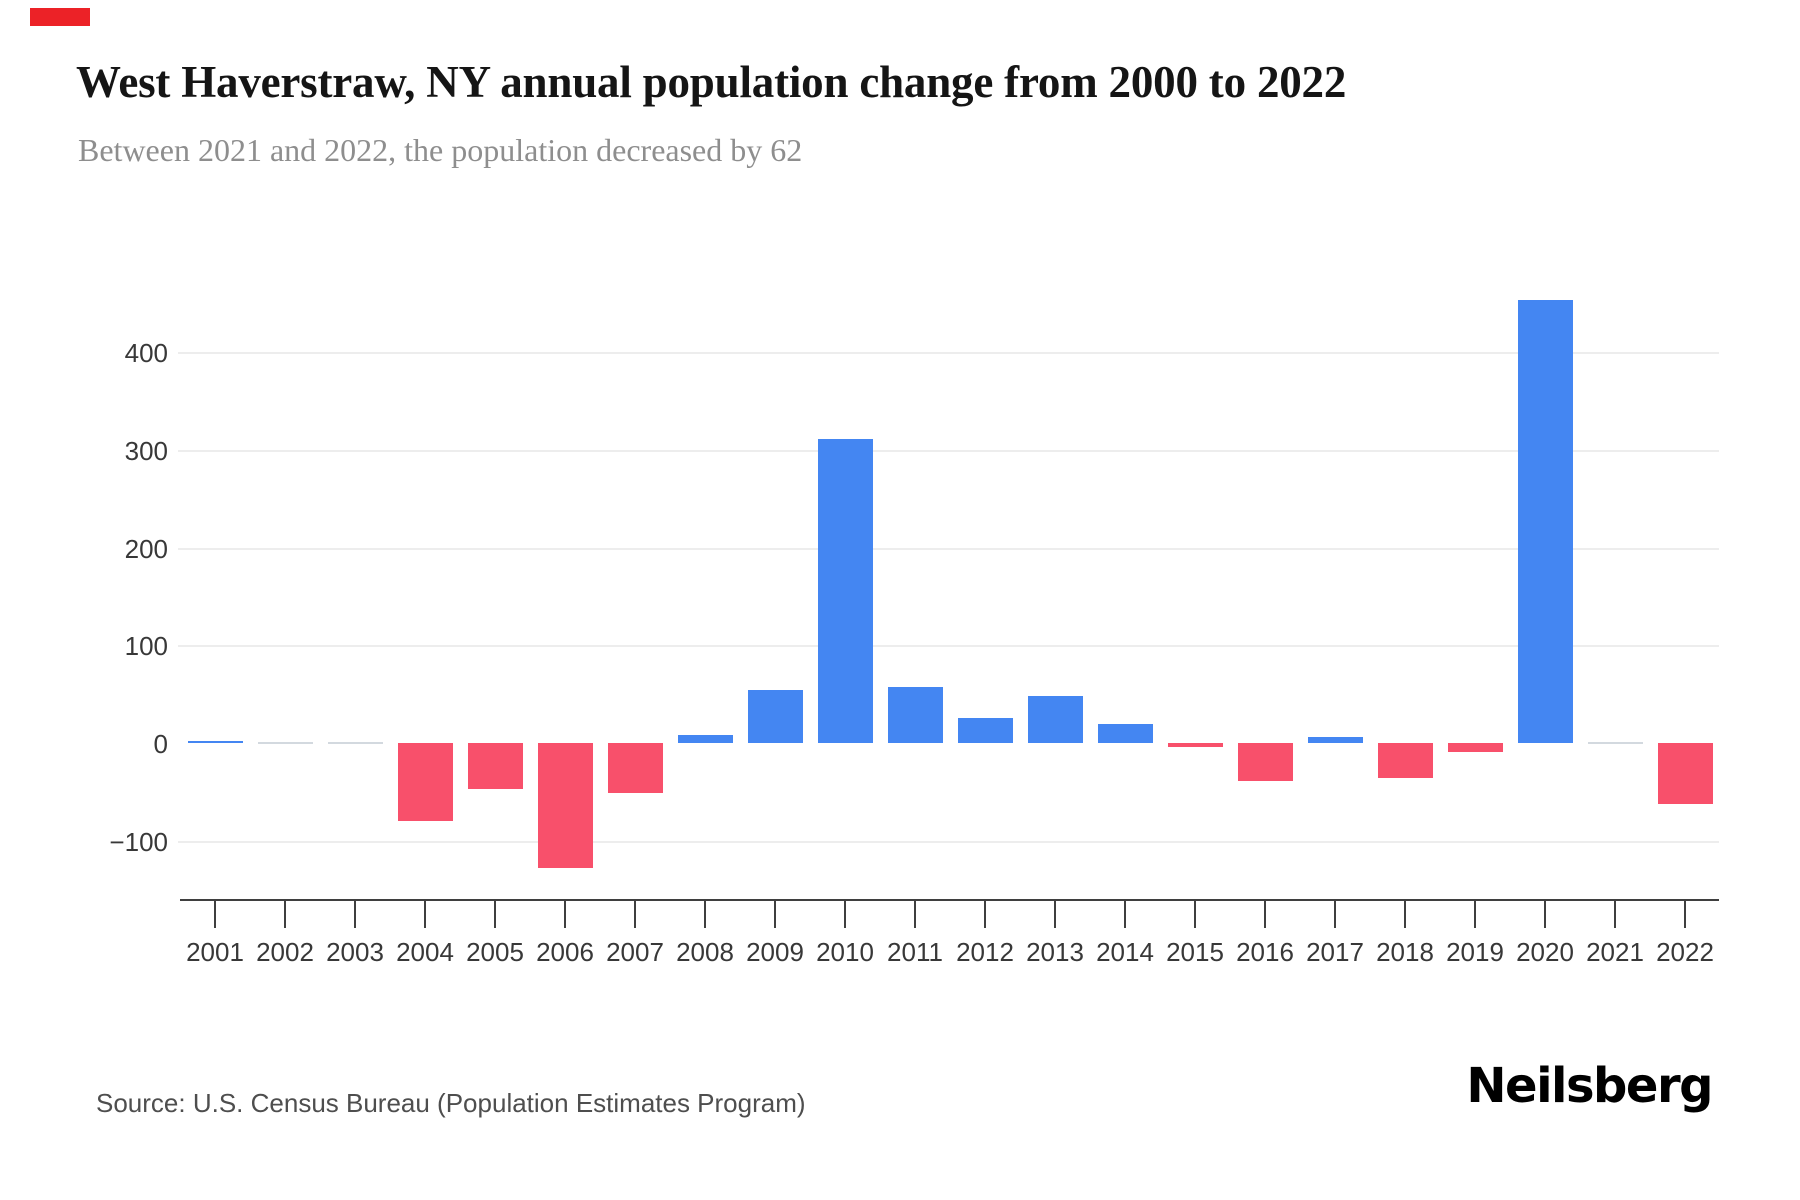  What do you see at coordinates (845, 913) in the screenshot?
I see `x-axis-tick-2010` at bounding box center [845, 913].